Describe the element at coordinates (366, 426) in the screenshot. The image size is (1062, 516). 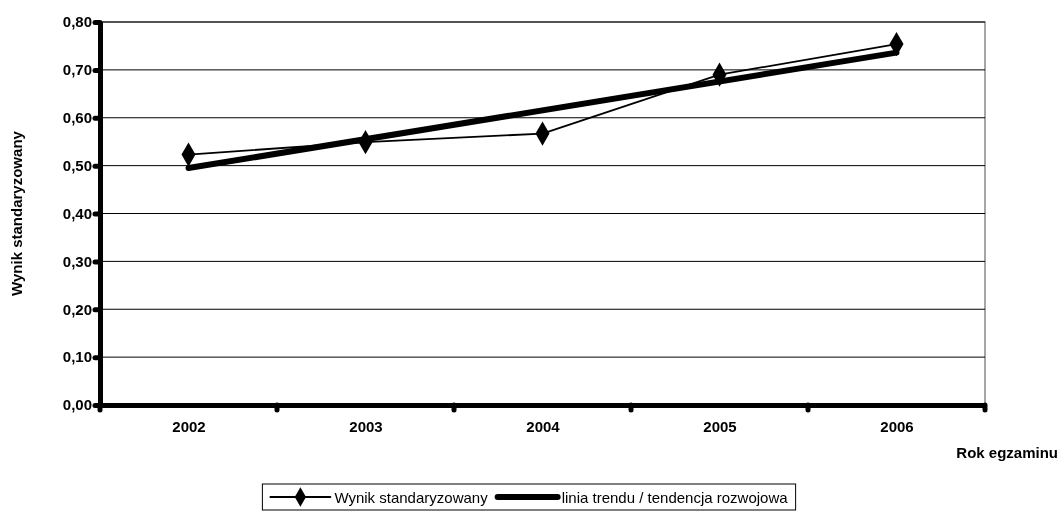
I see `x-tick-label: 2003` at that location.